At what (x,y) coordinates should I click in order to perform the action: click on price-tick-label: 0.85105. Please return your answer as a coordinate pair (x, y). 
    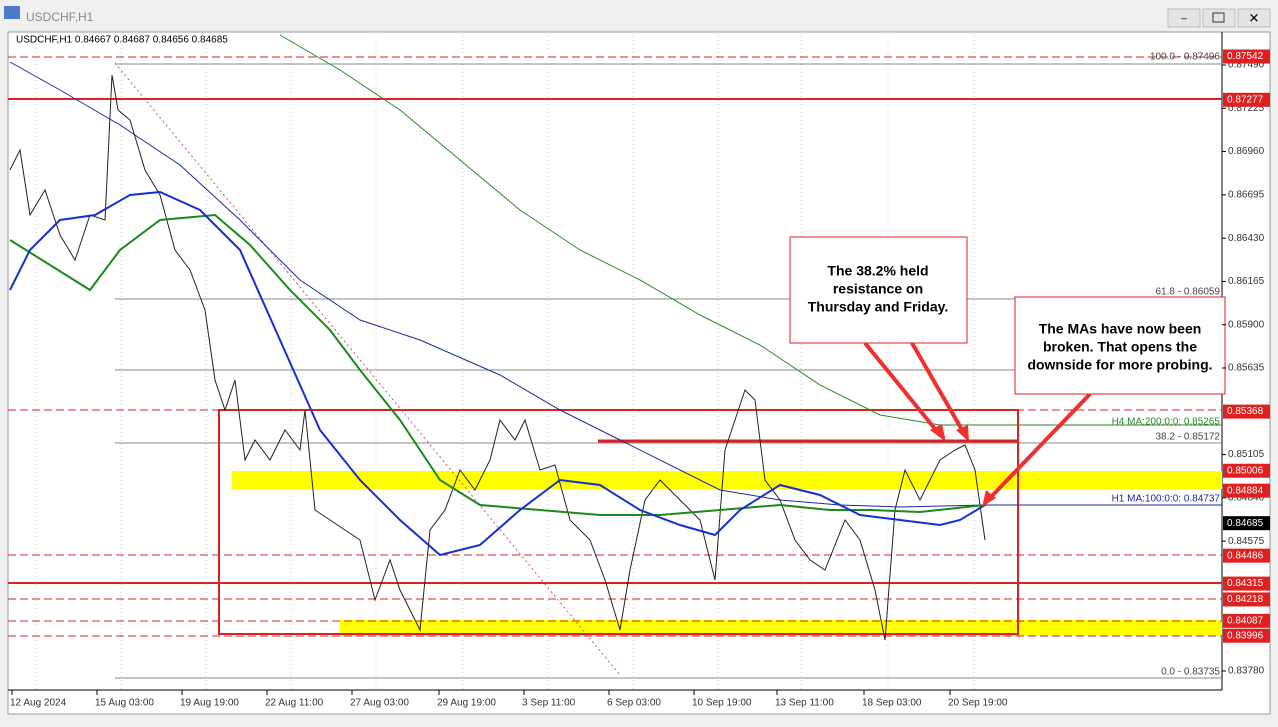
    Looking at the image, I should click on (1246, 454).